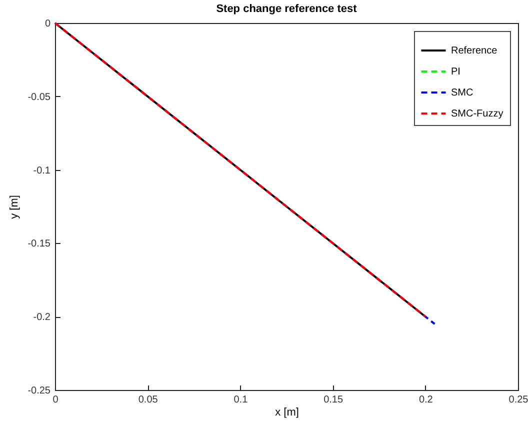 Image resolution: width=528 pixels, height=425 pixels. I want to click on legend-label: SMC, so click(462, 93).